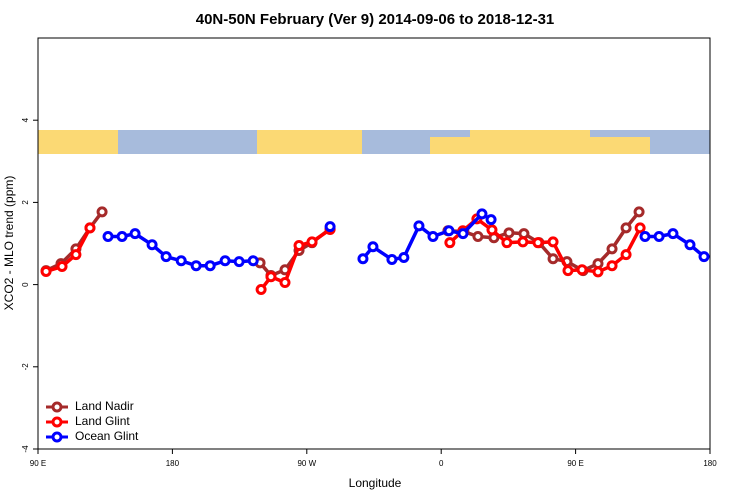 The height and width of the screenshot is (500, 750). What do you see at coordinates (104, 406) in the screenshot?
I see `legend-label: Land Nadir` at bounding box center [104, 406].